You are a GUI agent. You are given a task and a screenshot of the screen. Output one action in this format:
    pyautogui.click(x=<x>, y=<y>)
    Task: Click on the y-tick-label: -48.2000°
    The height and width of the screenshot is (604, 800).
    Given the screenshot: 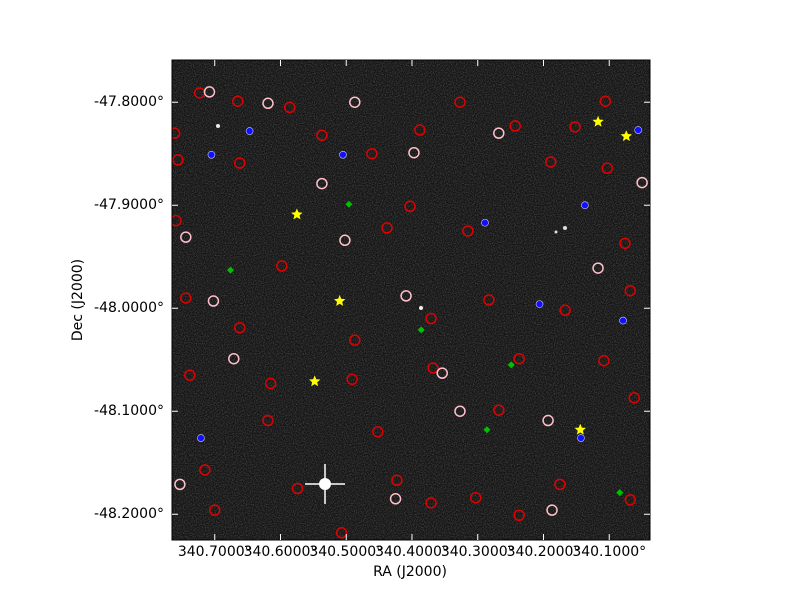 What is the action you would take?
    pyautogui.click(x=129, y=514)
    